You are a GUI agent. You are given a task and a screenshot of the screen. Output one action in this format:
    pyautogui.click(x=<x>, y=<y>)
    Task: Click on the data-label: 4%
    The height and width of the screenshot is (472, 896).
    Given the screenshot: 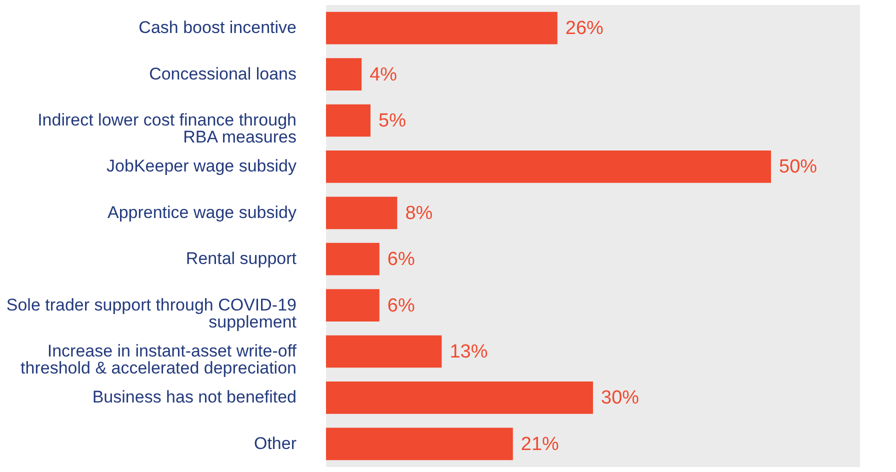 What is the action you would take?
    pyautogui.click(x=384, y=75)
    